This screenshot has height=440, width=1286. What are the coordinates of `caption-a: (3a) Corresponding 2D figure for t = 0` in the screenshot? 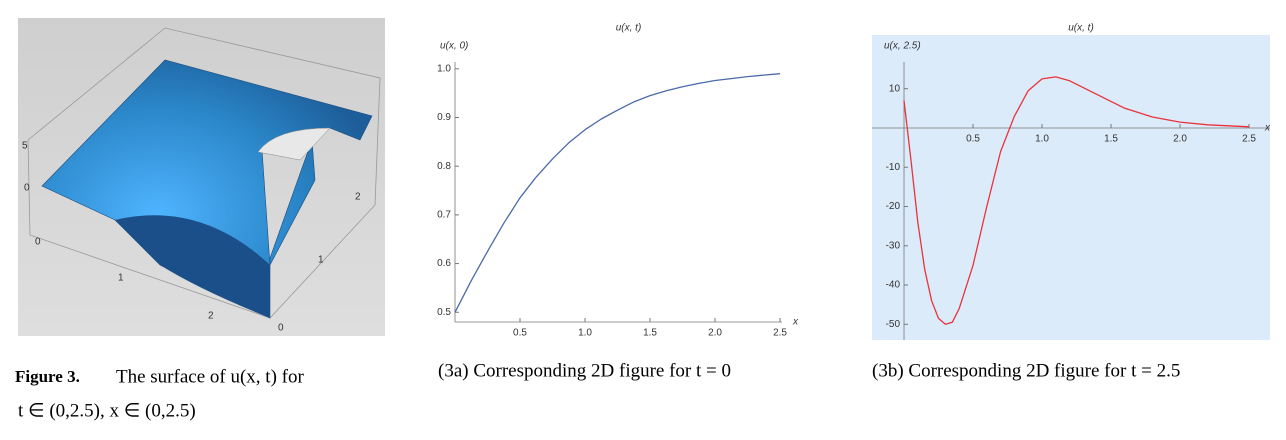 It's located at (584, 370).